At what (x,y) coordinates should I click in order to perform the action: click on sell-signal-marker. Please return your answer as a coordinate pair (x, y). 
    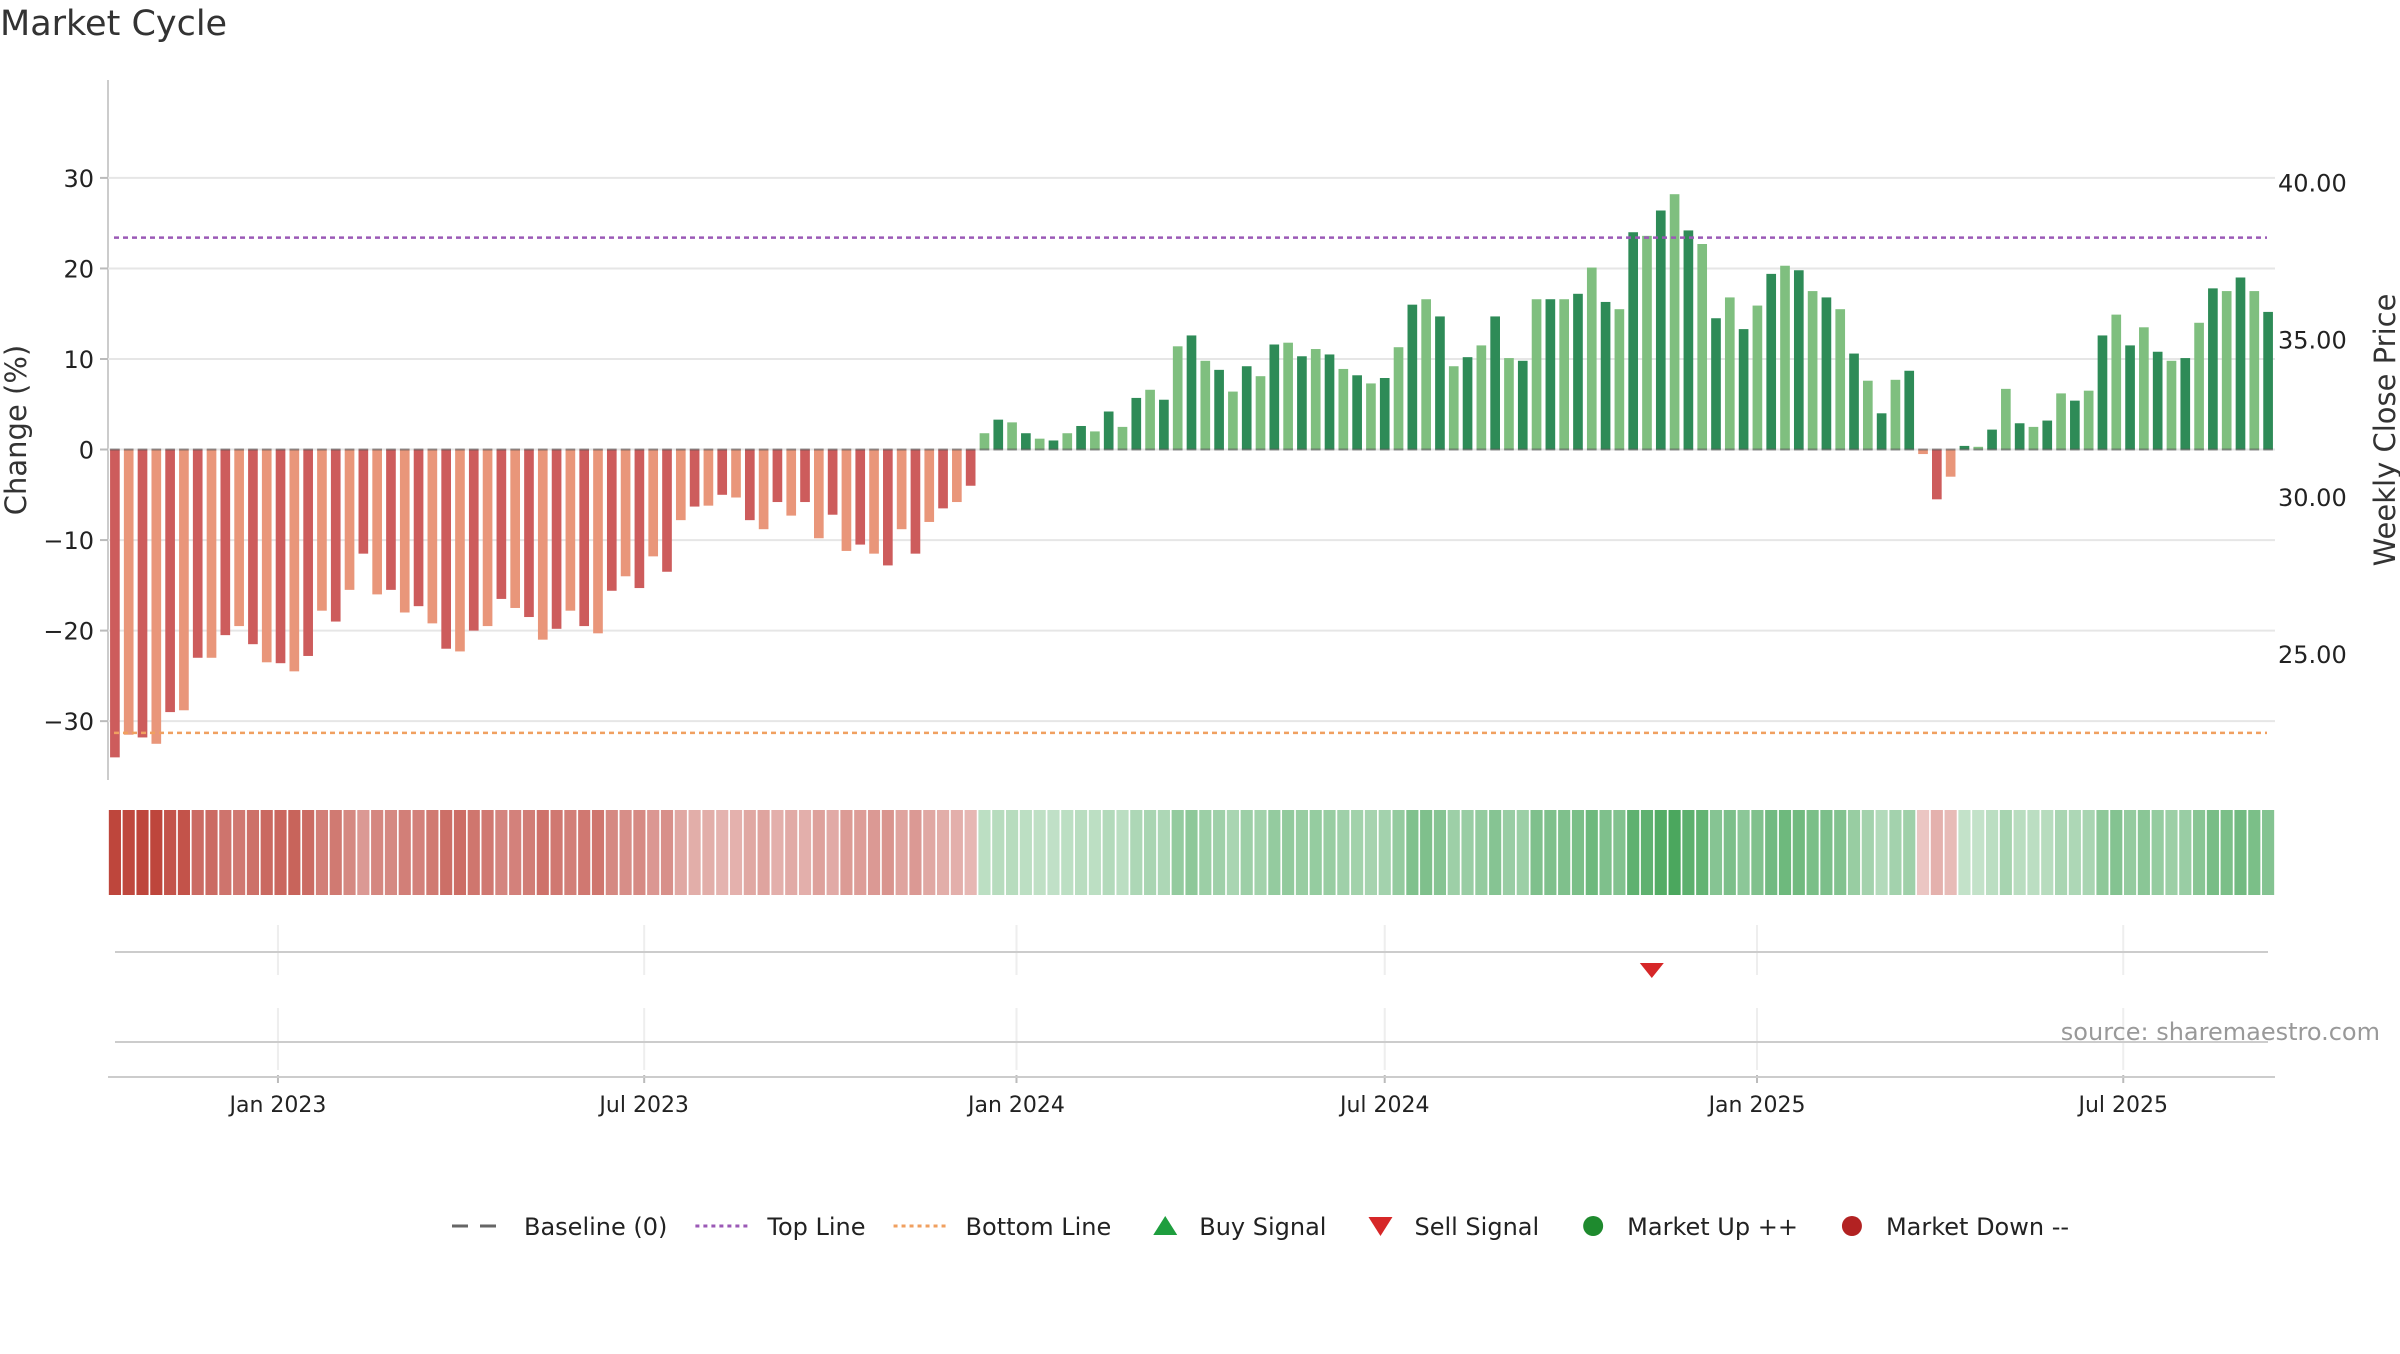
    Looking at the image, I should click on (1651, 970).